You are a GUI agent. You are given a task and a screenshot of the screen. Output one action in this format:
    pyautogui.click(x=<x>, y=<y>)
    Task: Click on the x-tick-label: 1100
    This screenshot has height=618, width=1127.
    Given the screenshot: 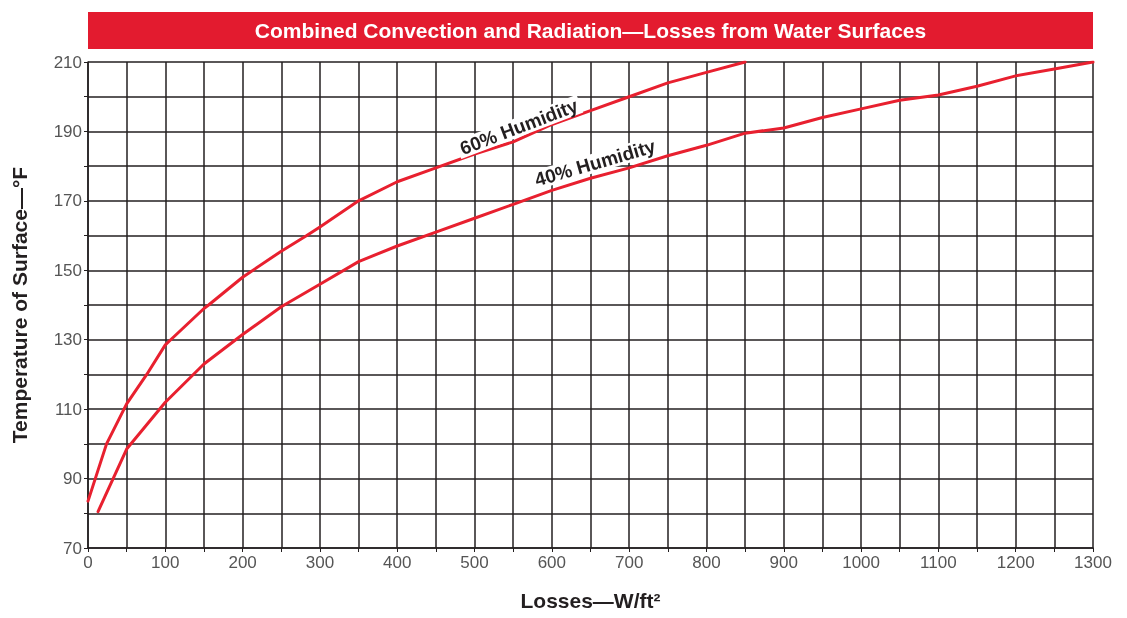 What is the action you would take?
    pyautogui.click(x=938, y=562)
    